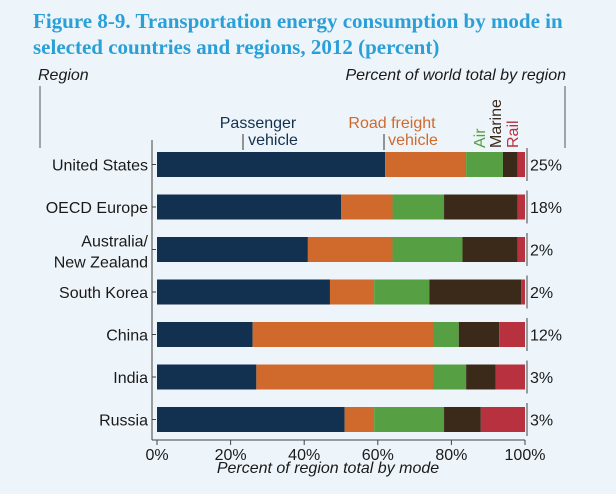 The width and height of the screenshot is (616, 494). Describe the element at coordinates (510, 377) in the screenshot. I see `bar-india-rail` at that location.